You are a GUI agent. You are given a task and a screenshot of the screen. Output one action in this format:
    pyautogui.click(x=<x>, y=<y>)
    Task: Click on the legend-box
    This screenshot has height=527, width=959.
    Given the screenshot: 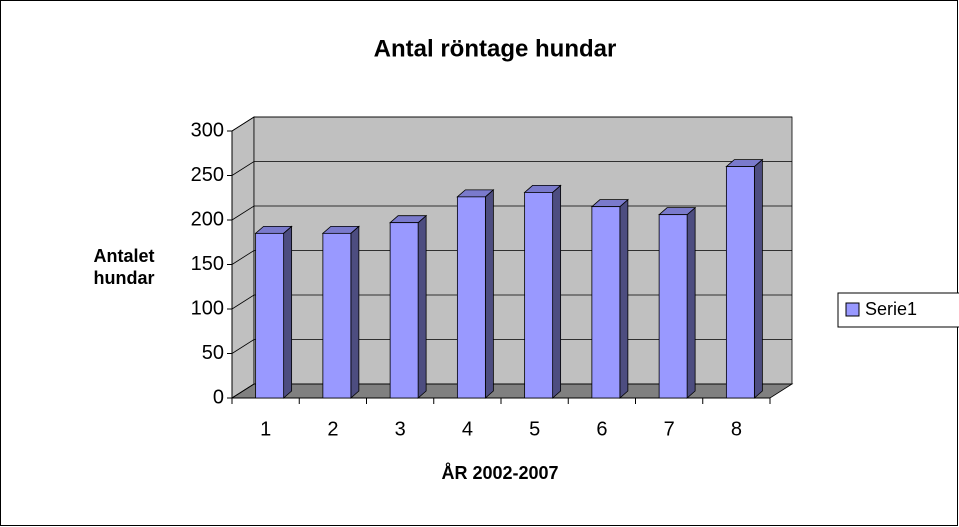 What is the action you would take?
    pyautogui.click(x=898, y=310)
    